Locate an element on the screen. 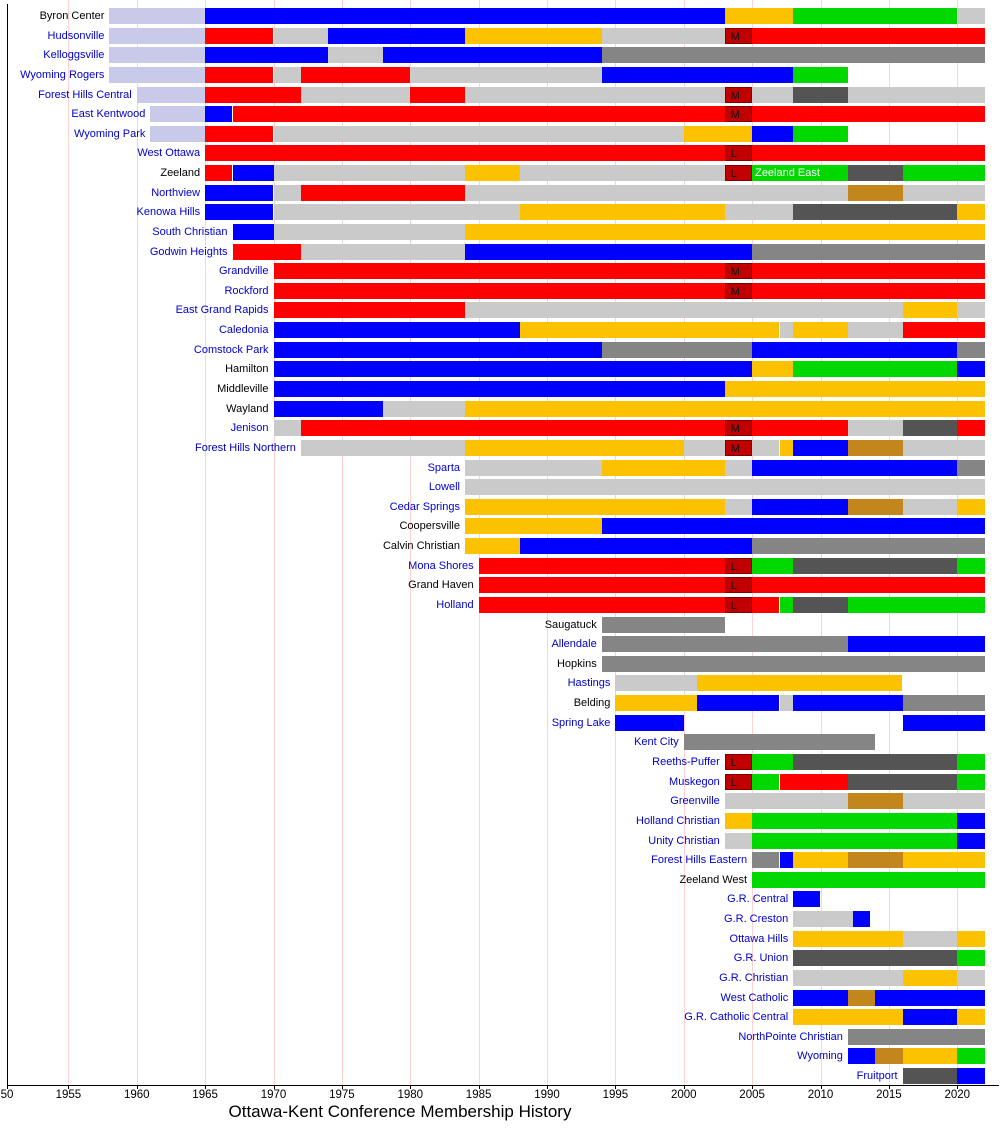 The width and height of the screenshot is (1000, 1135). row-label-sparta: Sparta is located at coordinates (443, 467).